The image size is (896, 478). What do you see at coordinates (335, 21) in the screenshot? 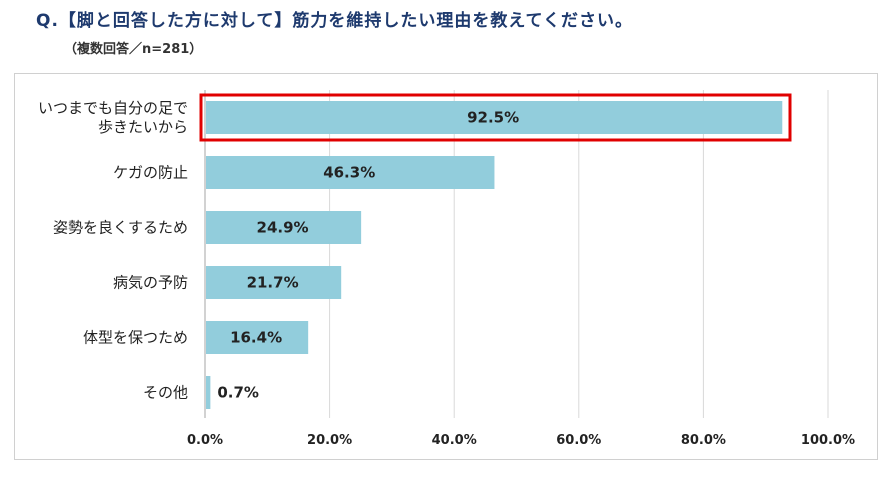
I see `chart-title: Q.【脚と回答した方に対して】筋力を維持したい理由を教えてください。` at bounding box center [335, 21].